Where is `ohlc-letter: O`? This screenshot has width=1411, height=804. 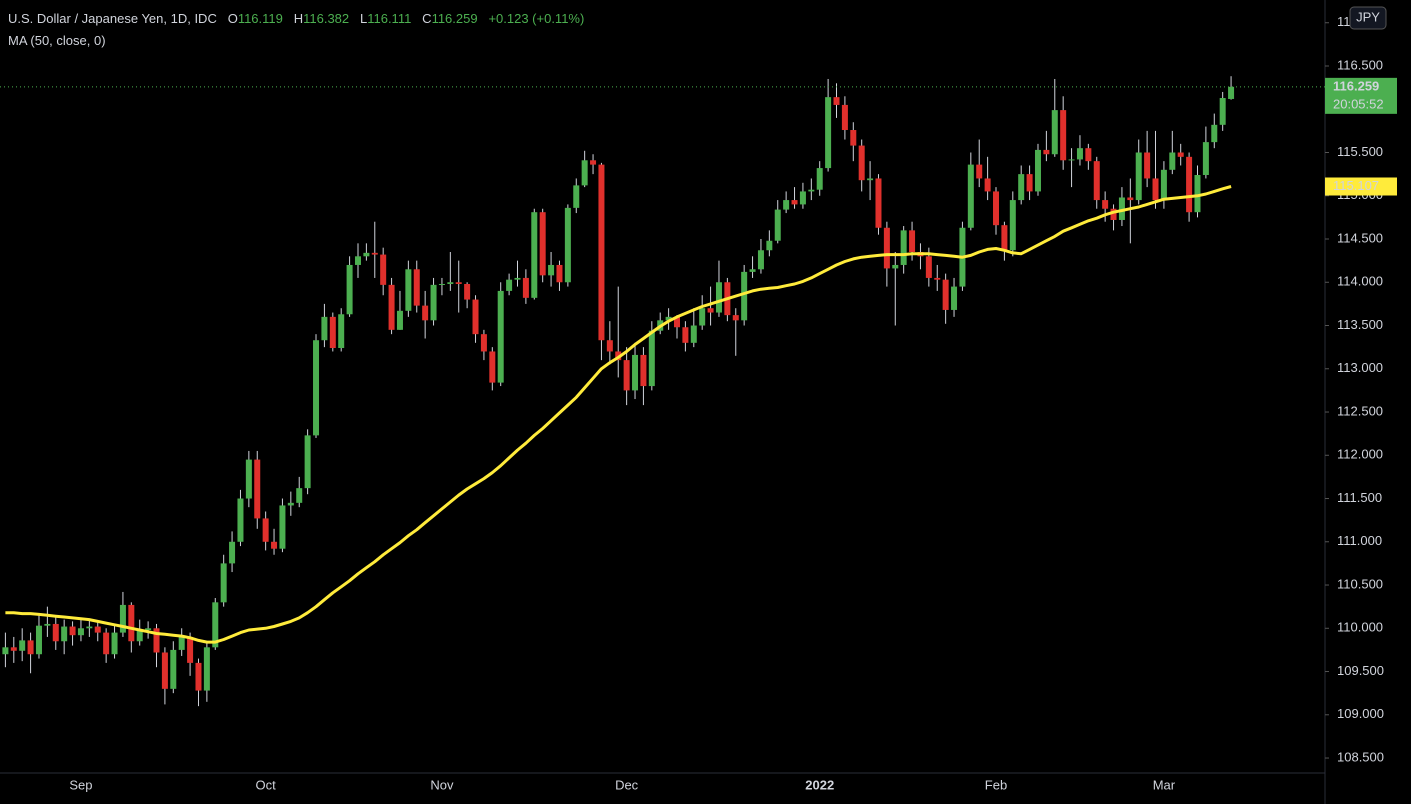 ohlc-letter: O is located at coordinates (232, 18).